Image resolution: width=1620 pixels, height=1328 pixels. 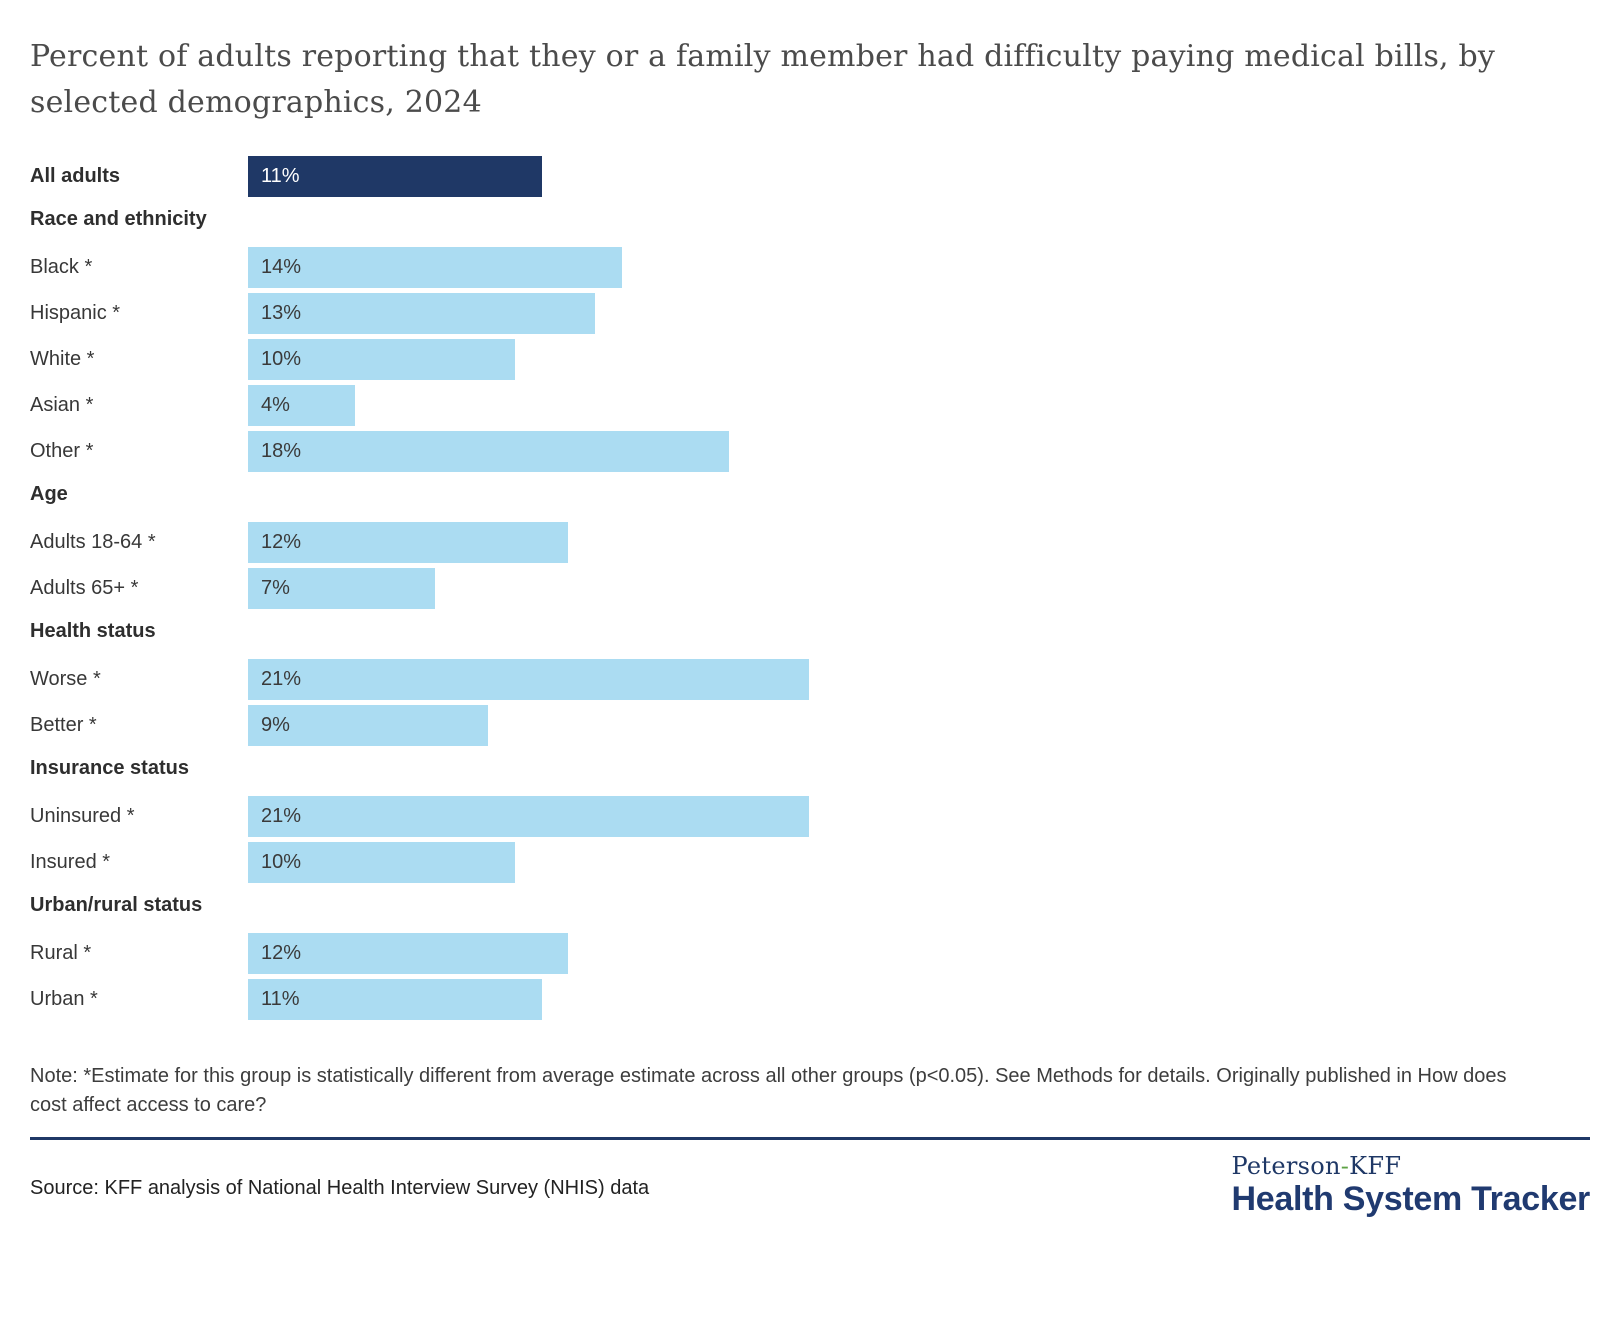 I want to click on section-header: Insurance status, so click(x=109, y=768).